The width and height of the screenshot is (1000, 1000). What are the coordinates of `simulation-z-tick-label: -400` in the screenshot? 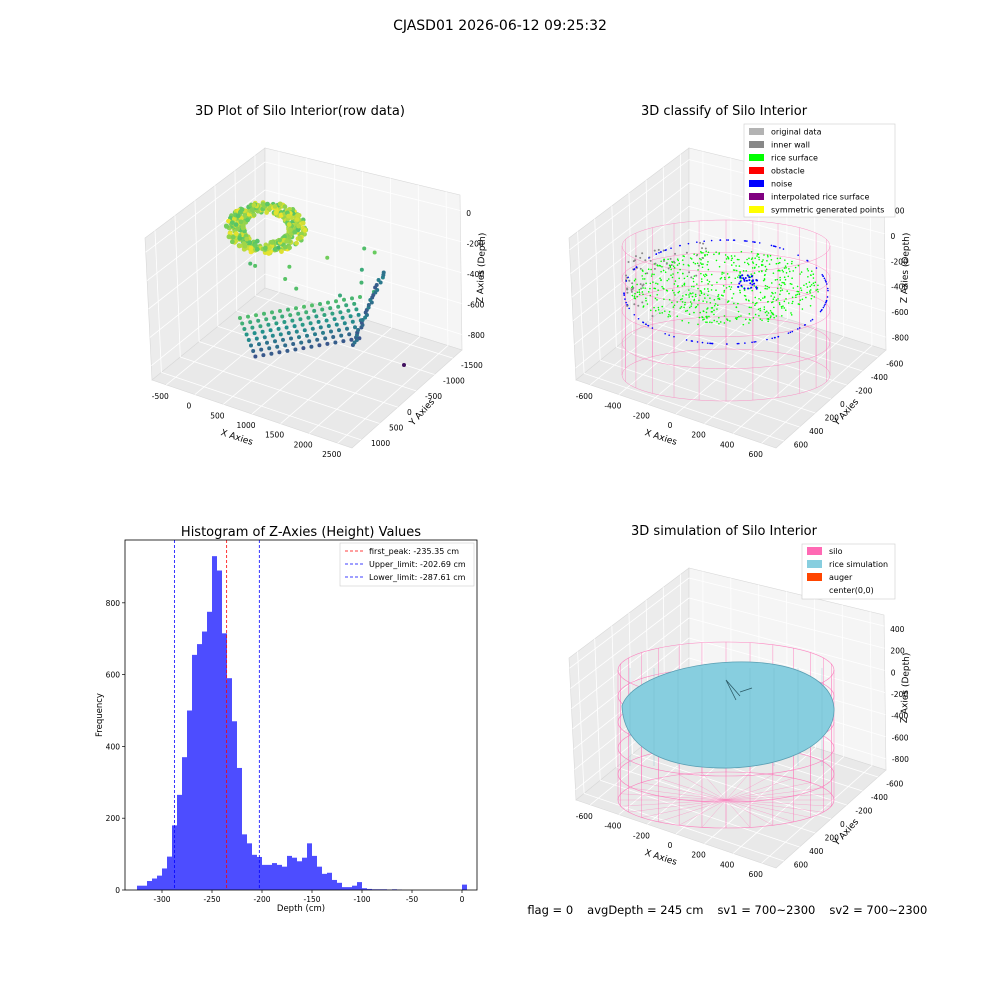 It's located at (899, 716).